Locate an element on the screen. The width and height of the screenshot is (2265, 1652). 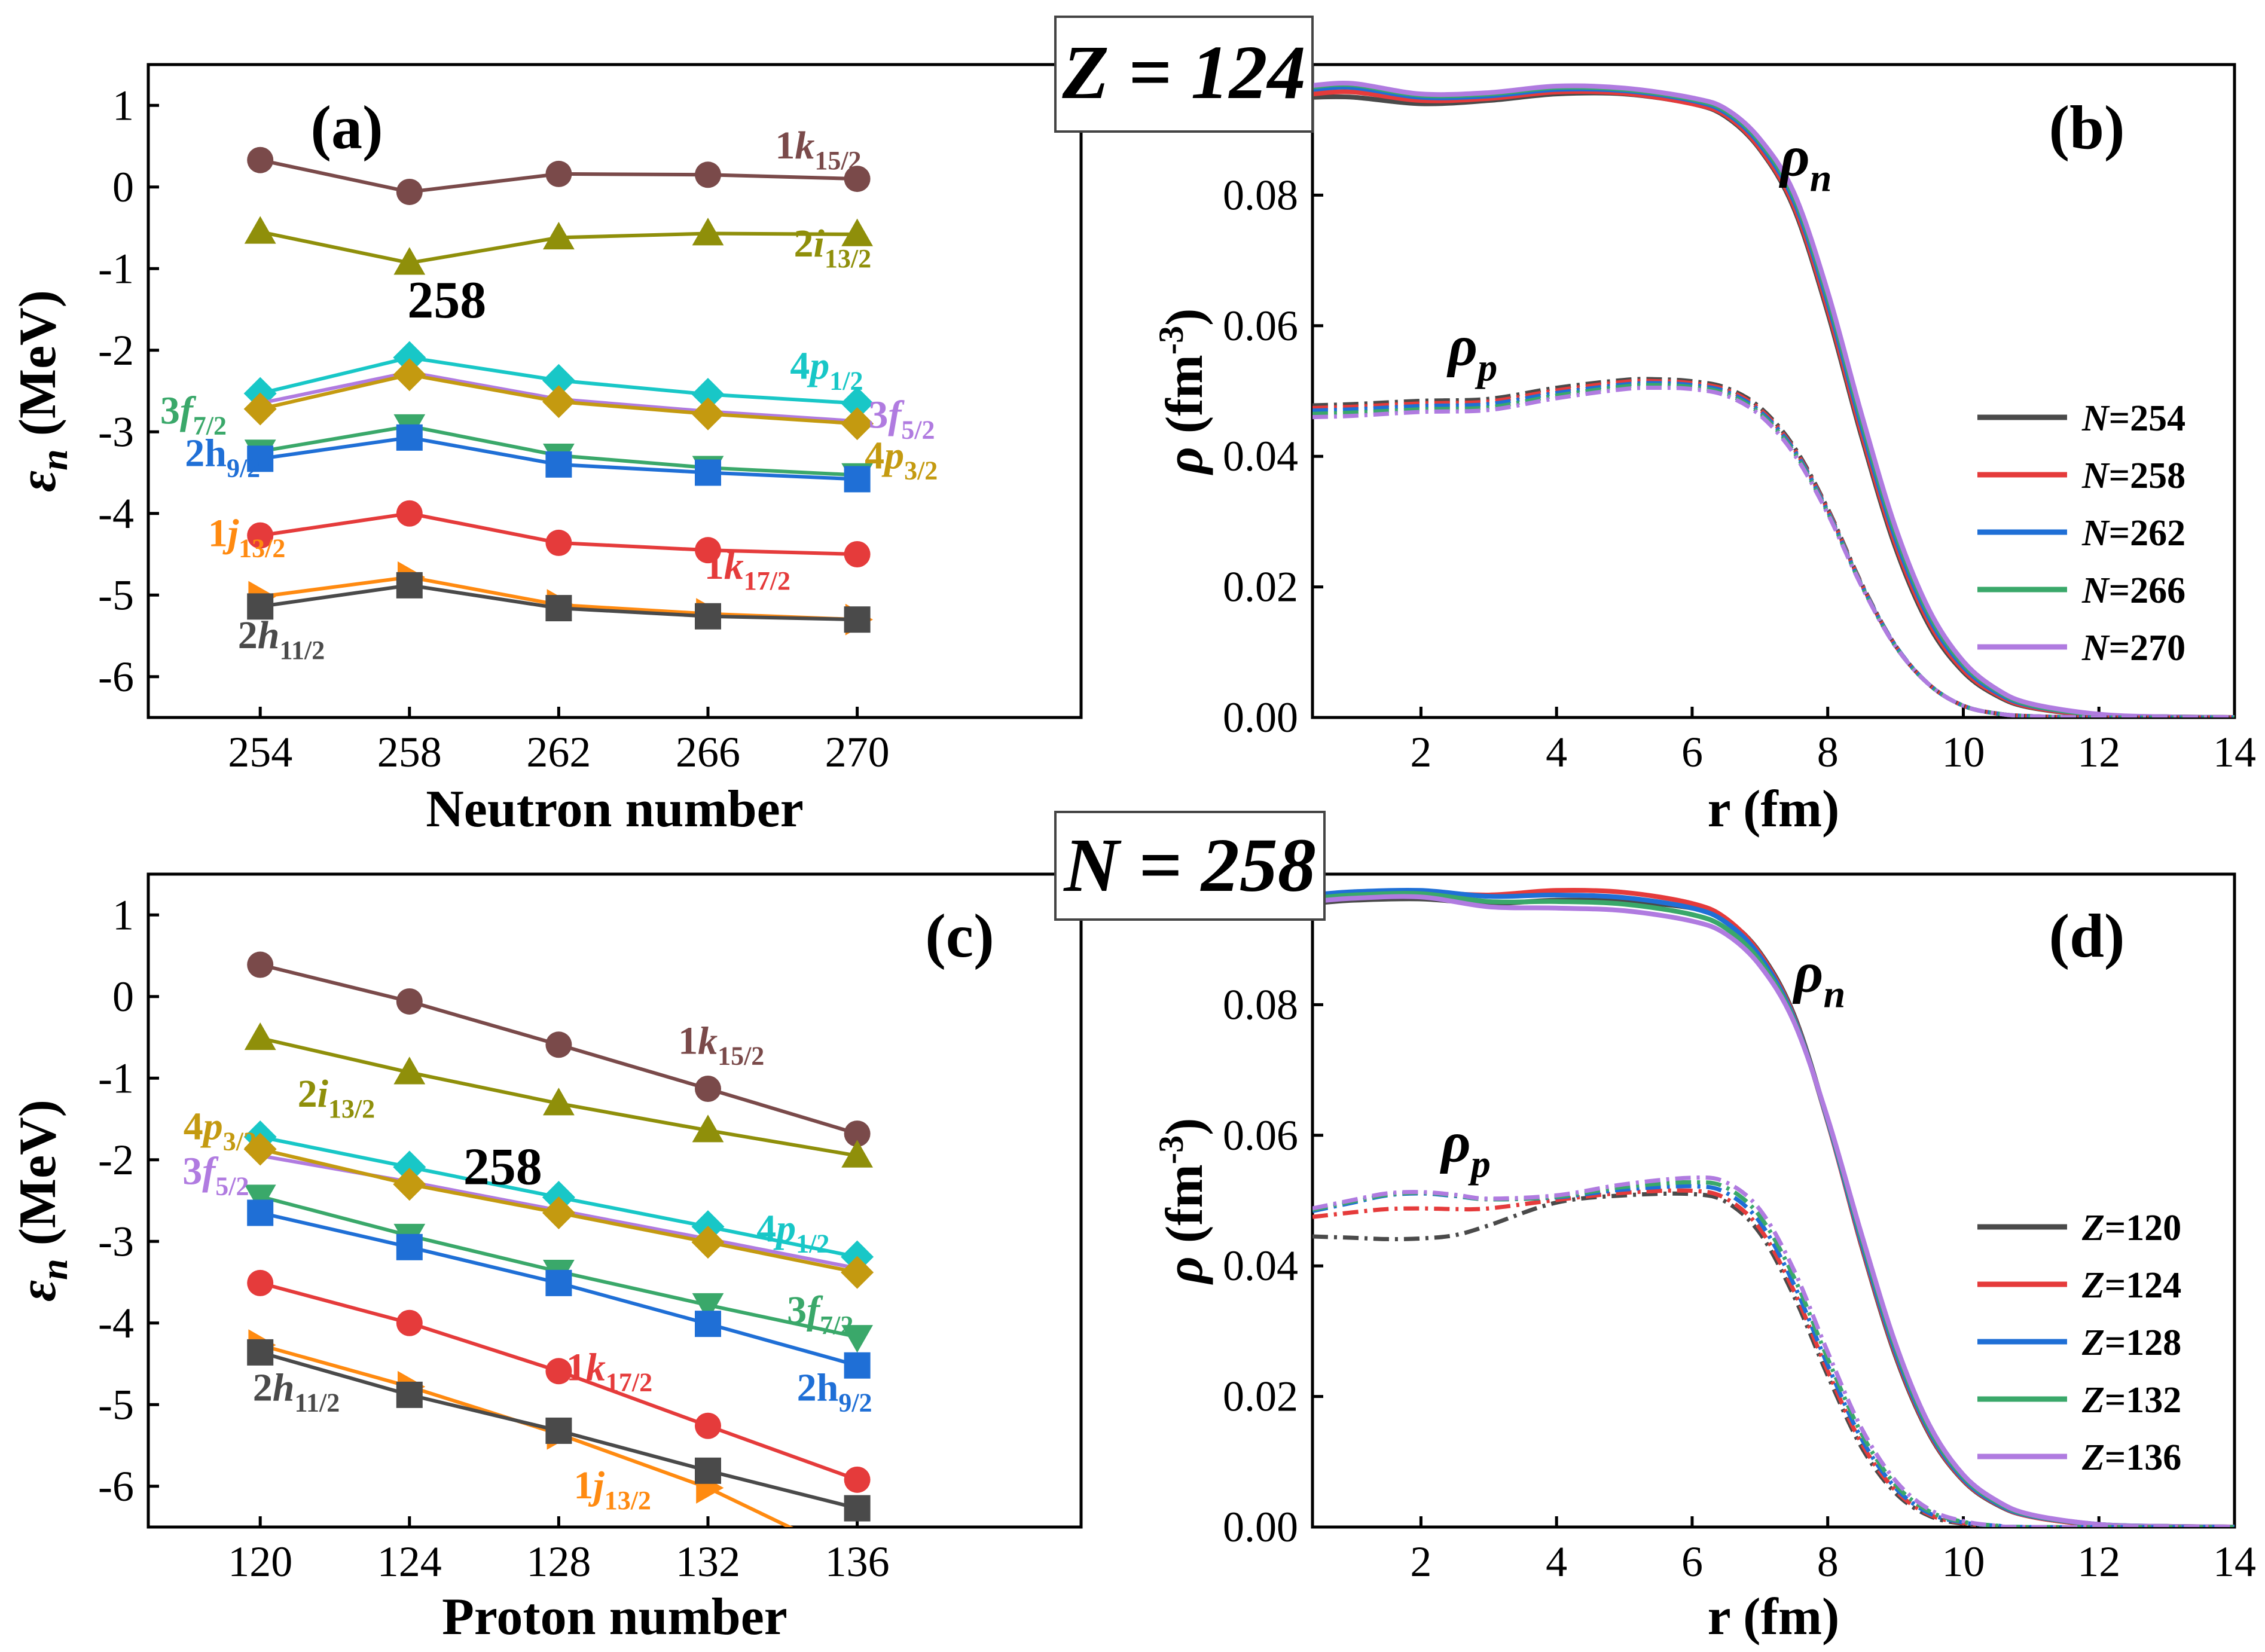
panel-c-ytick-label: 0 is located at coordinates (123, 997).